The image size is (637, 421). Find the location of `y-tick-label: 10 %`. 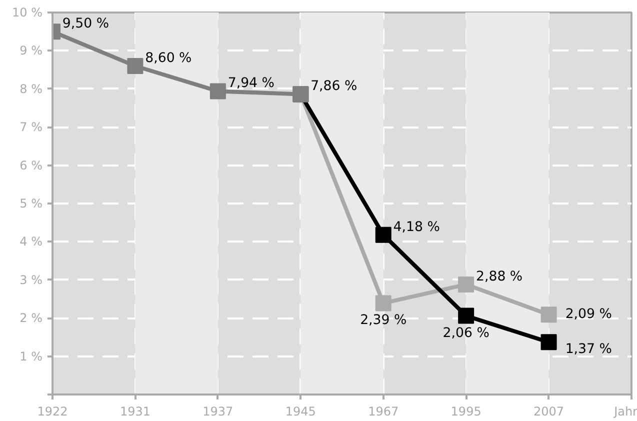

y-tick-label: 10 % is located at coordinates (27, 13).